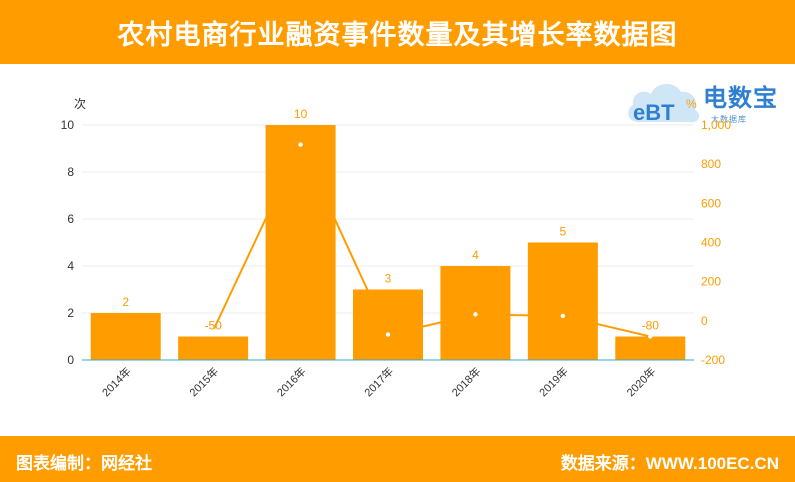  Describe the element at coordinates (553, 381) in the screenshot. I see `x-tick-label: 2019年` at that location.